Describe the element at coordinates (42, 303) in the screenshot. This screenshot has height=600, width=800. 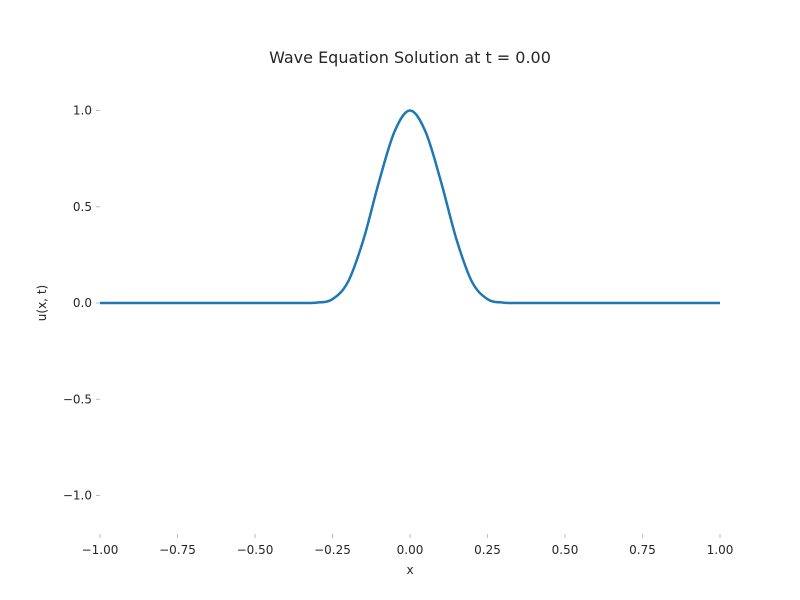
I see `y-axis-label: u(x, t)` at that location.